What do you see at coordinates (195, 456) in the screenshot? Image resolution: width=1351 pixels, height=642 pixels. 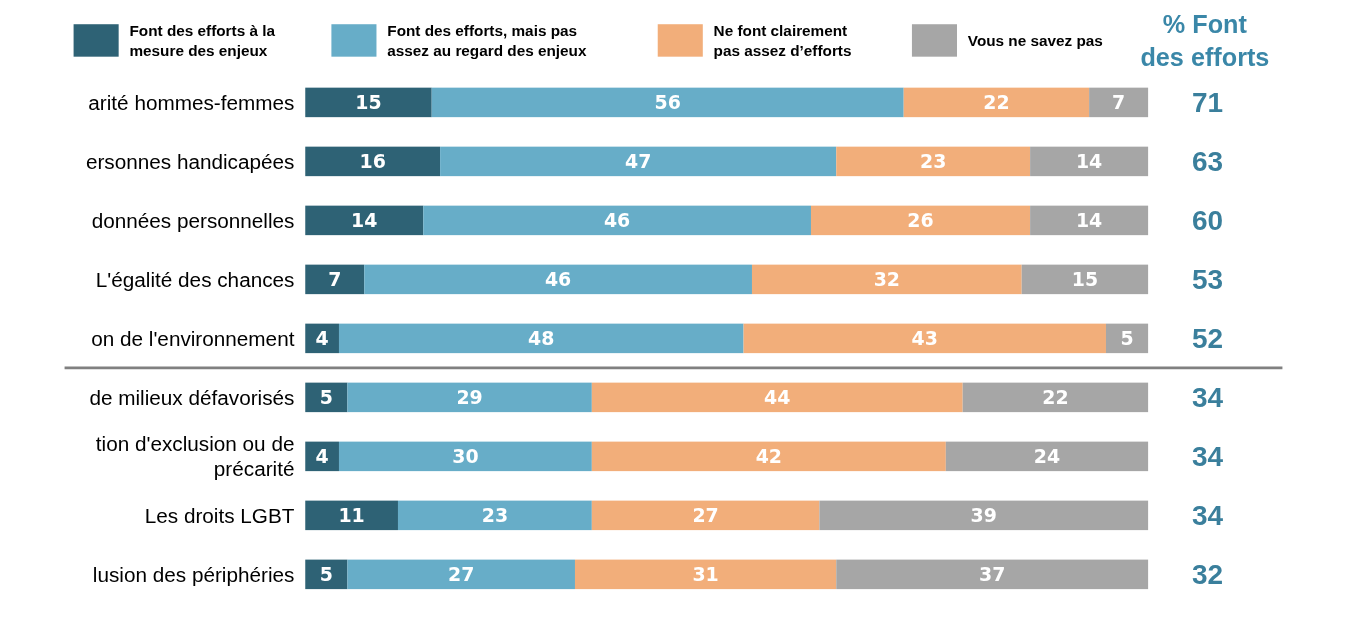 I see `y-tick-label: tion d'exclusion ou de précarité` at bounding box center [195, 456].